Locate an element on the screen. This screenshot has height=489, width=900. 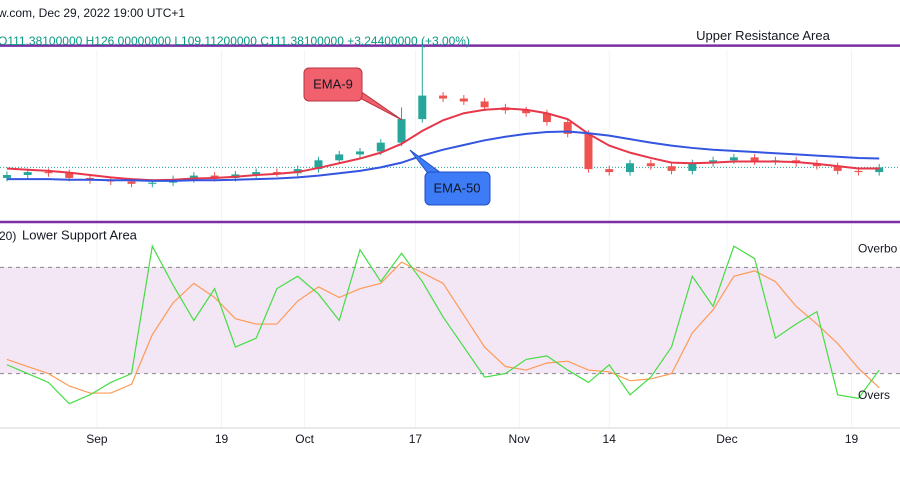
callout-label: EMA-50 is located at coordinates (457, 187).